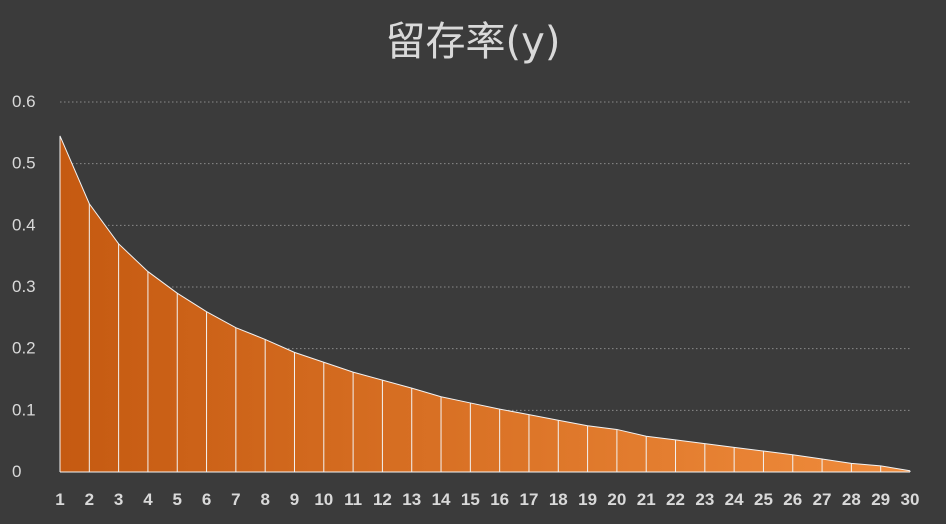  I want to click on x-tick-label: 23, so click(704, 499).